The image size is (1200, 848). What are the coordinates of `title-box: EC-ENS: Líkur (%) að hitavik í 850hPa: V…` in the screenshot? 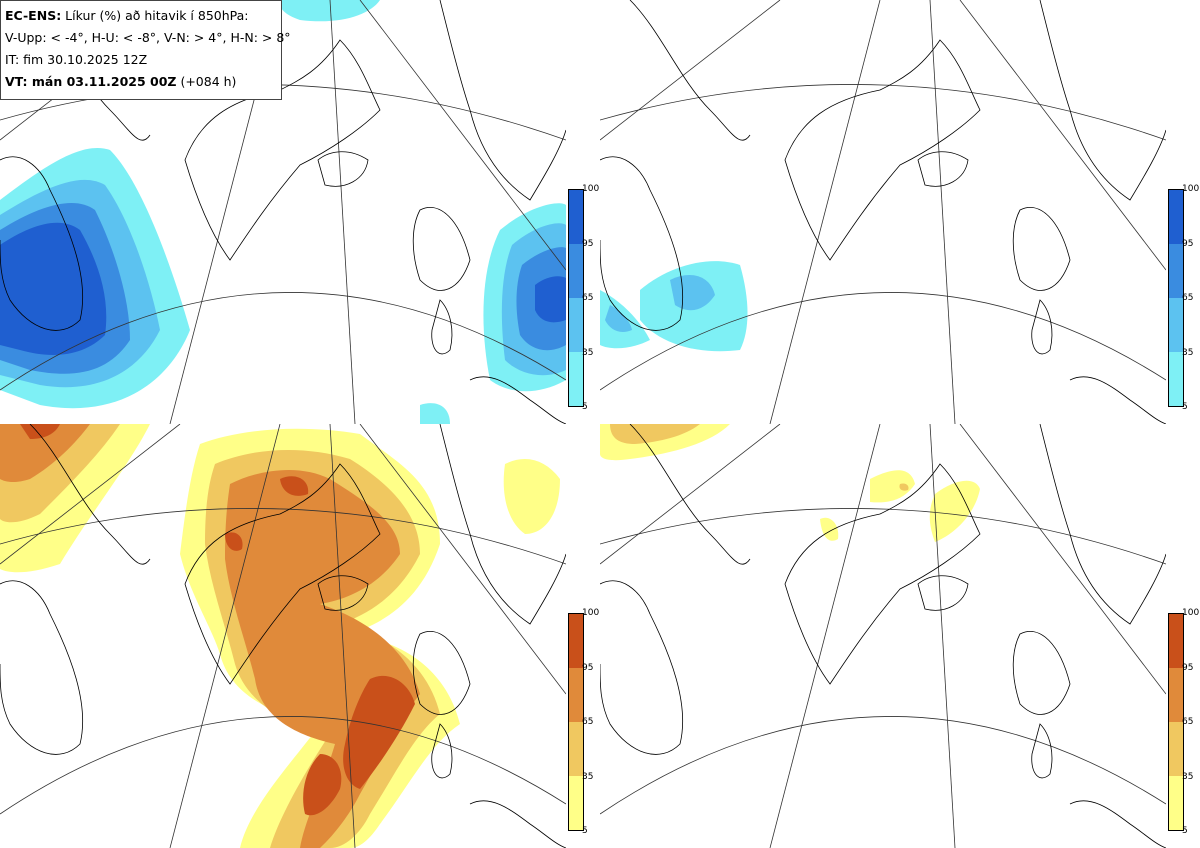 It's located at (145, 50).